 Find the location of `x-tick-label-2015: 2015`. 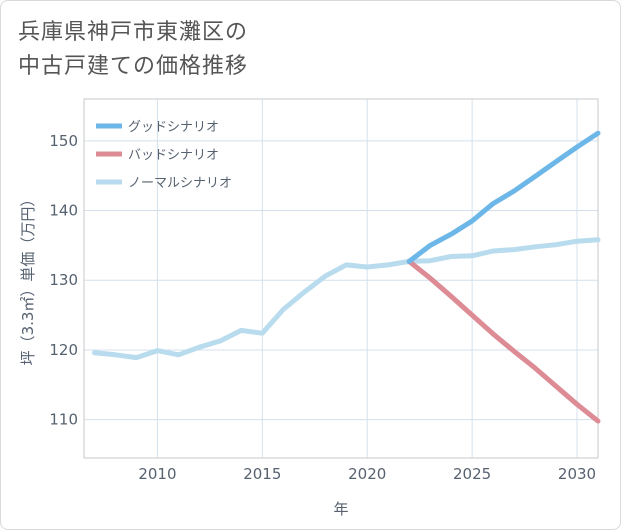

x-tick-label-2015: 2015 is located at coordinates (262, 474).